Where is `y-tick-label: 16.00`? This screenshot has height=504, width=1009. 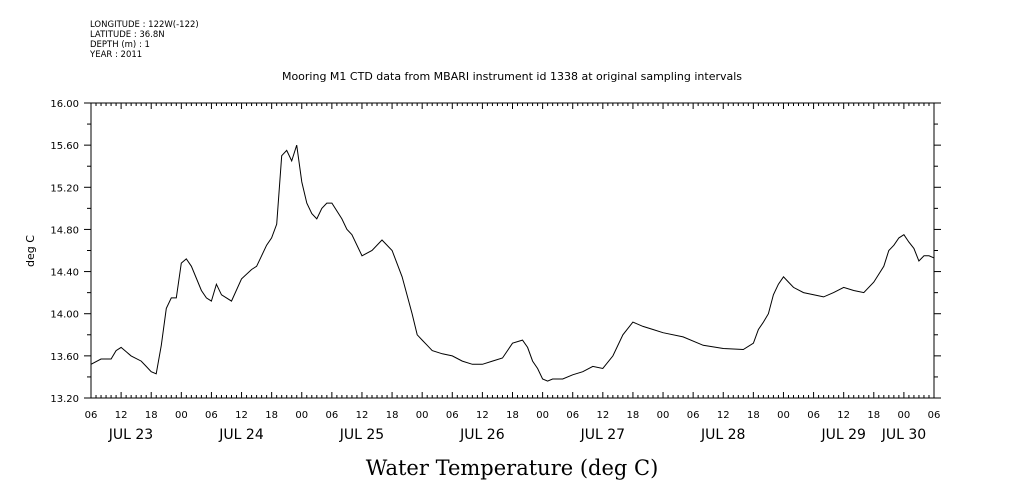
y-tick-label: 16.00 is located at coordinates (64, 104).